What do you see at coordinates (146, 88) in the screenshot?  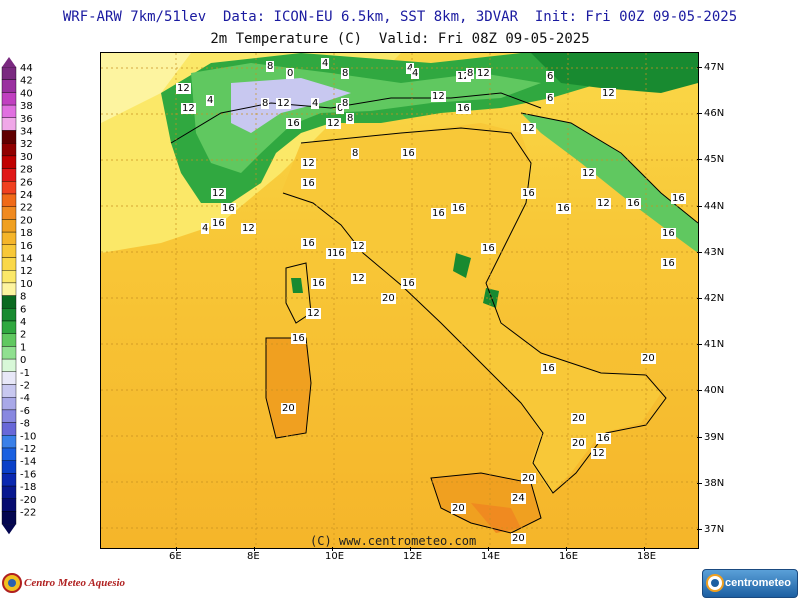 I see `nw-coolest-area` at bounding box center [146, 88].